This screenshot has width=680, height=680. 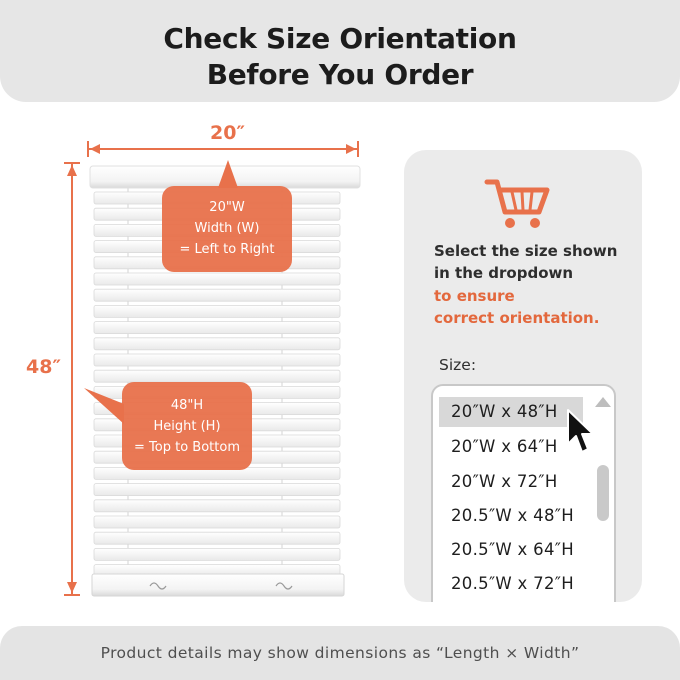 I want to click on height-callout-line2: Height (H), so click(x=187, y=426).